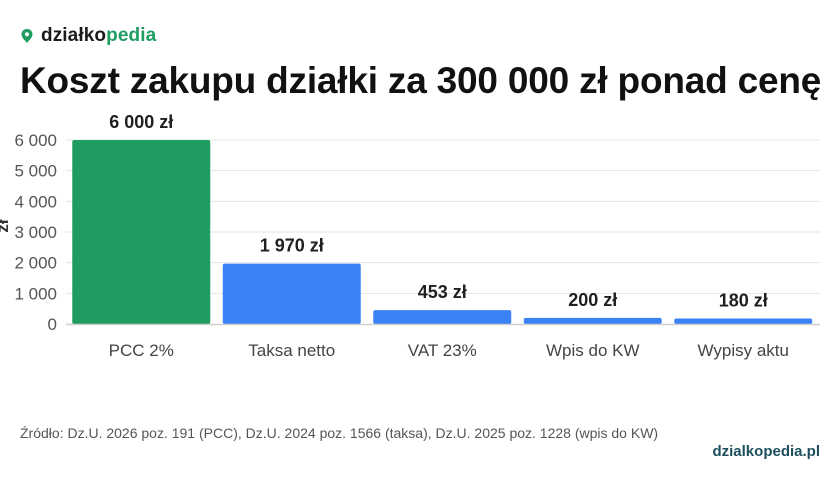  I want to click on brand-logo: działkopedia, so click(88, 36).